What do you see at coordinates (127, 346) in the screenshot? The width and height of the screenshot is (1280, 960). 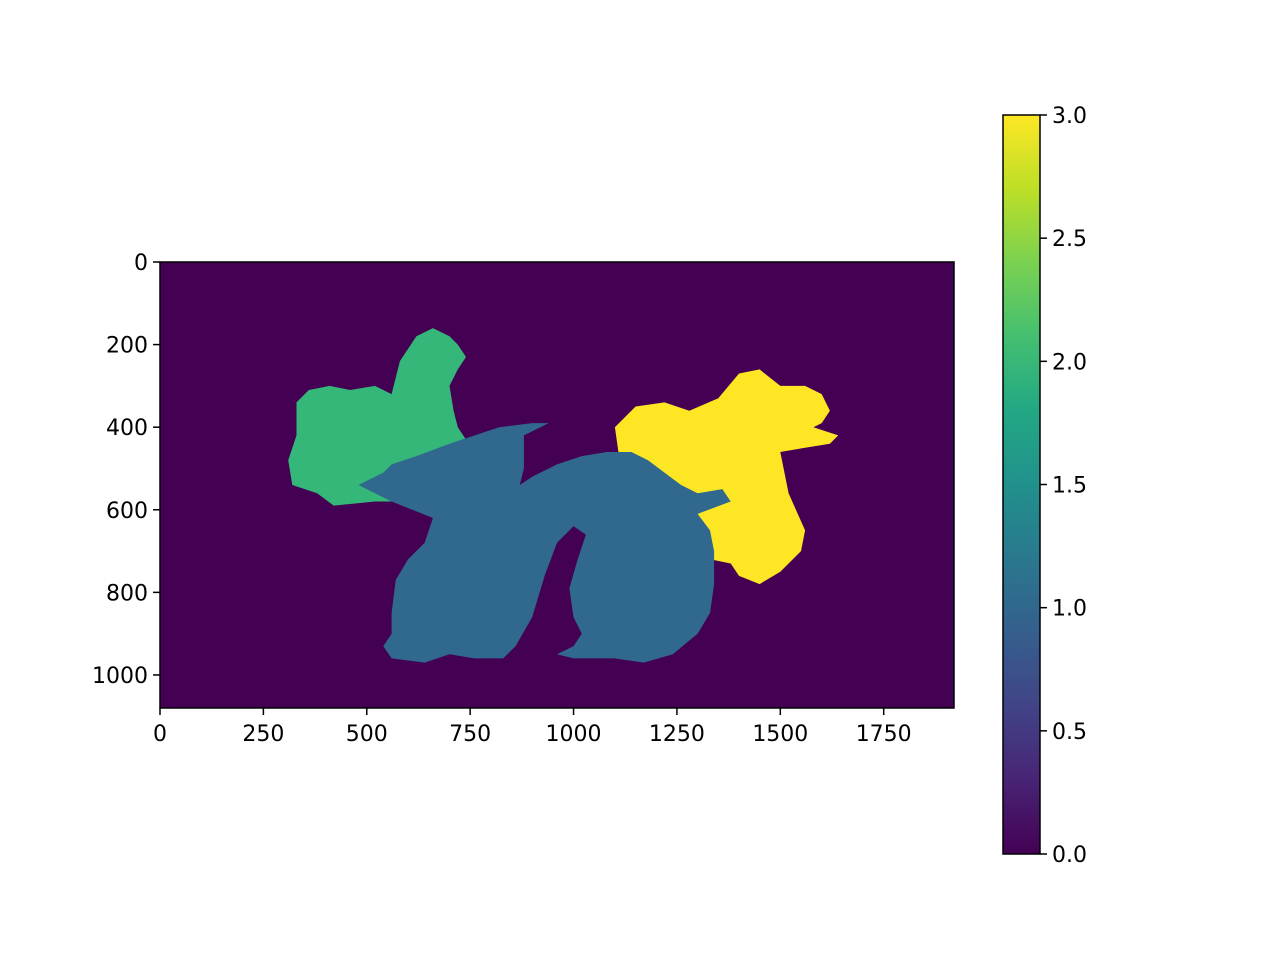 I see `y-tick-label: 200` at bounding box center [127, 346].